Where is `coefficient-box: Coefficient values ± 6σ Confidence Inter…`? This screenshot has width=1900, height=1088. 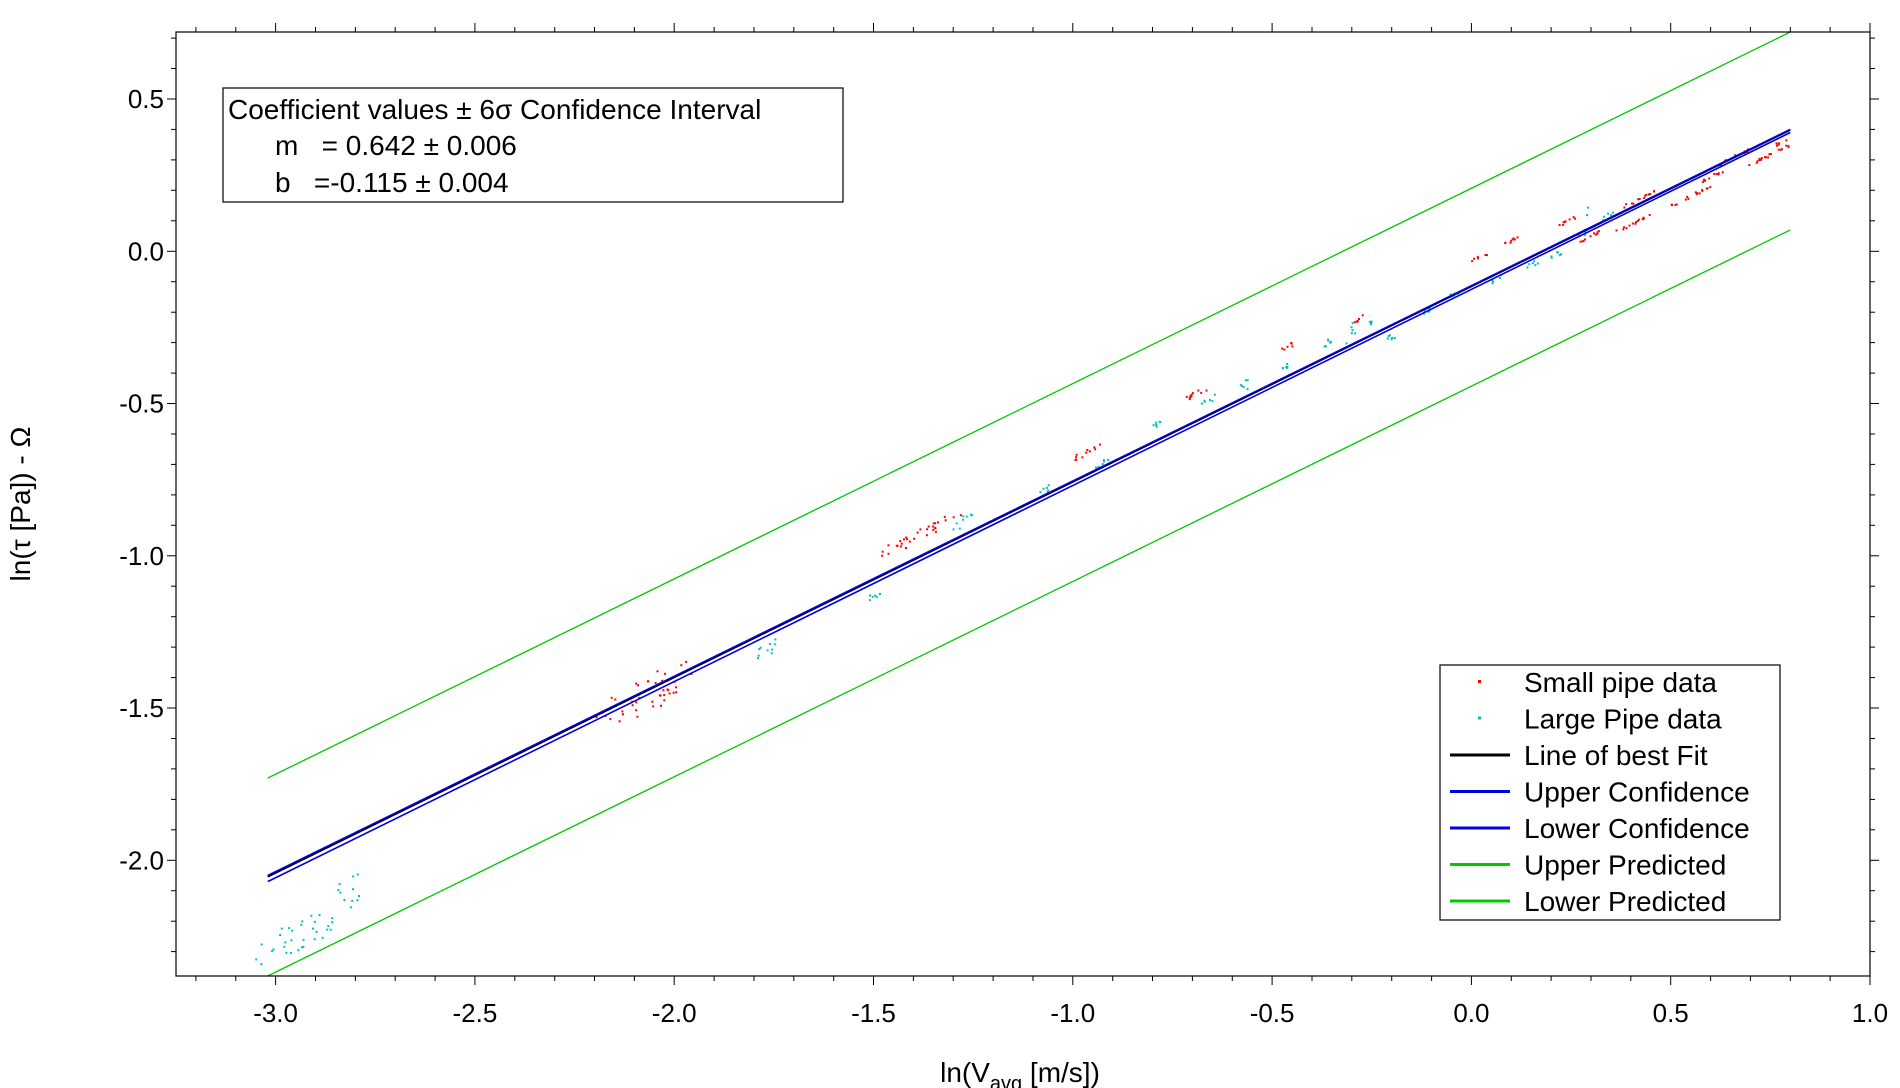
coefficient-box: Coefficient values ± 6σ Confidence Inter… is located at coordinates (533, 145).